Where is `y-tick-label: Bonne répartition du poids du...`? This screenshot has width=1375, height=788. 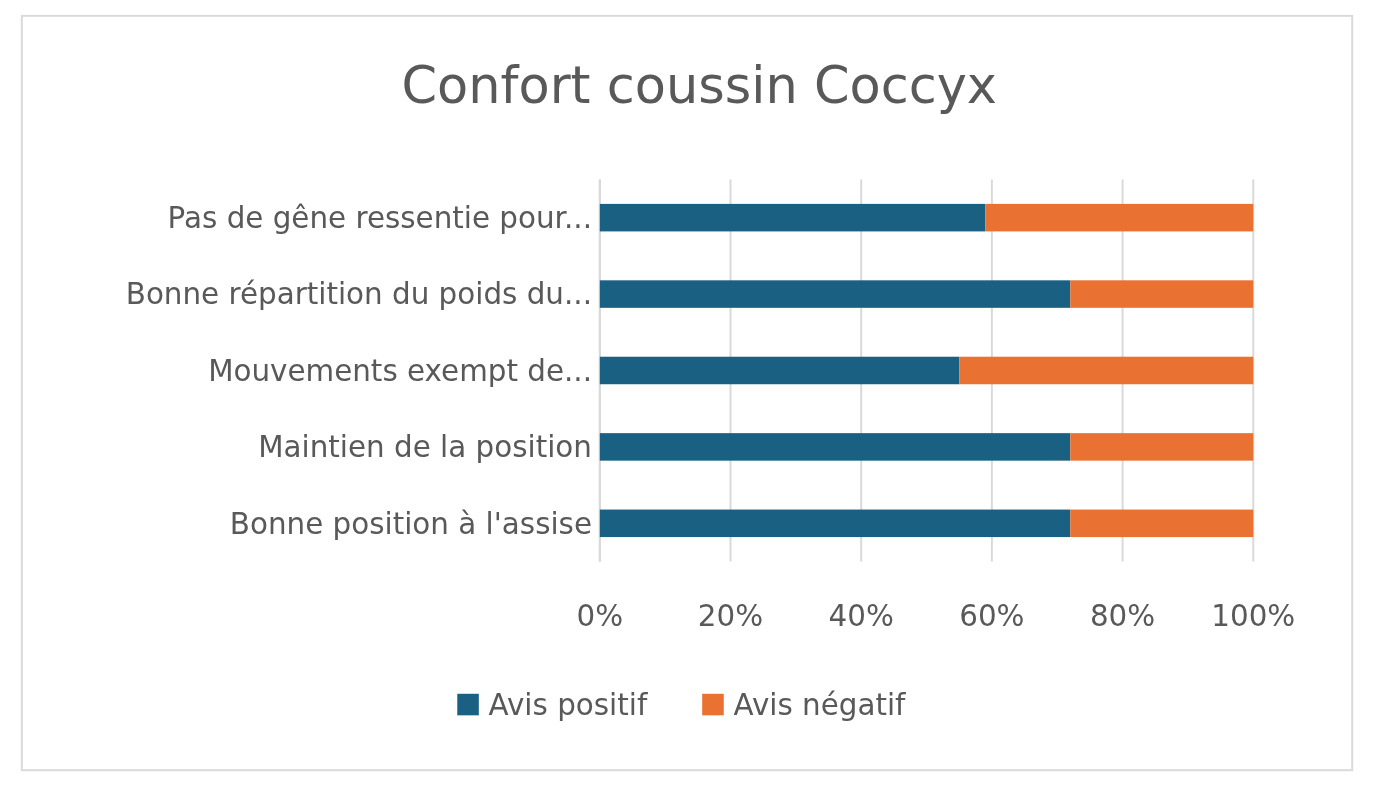
y-tick-label: Bonne répartition du poids du... is located at coordinates (358, 294).